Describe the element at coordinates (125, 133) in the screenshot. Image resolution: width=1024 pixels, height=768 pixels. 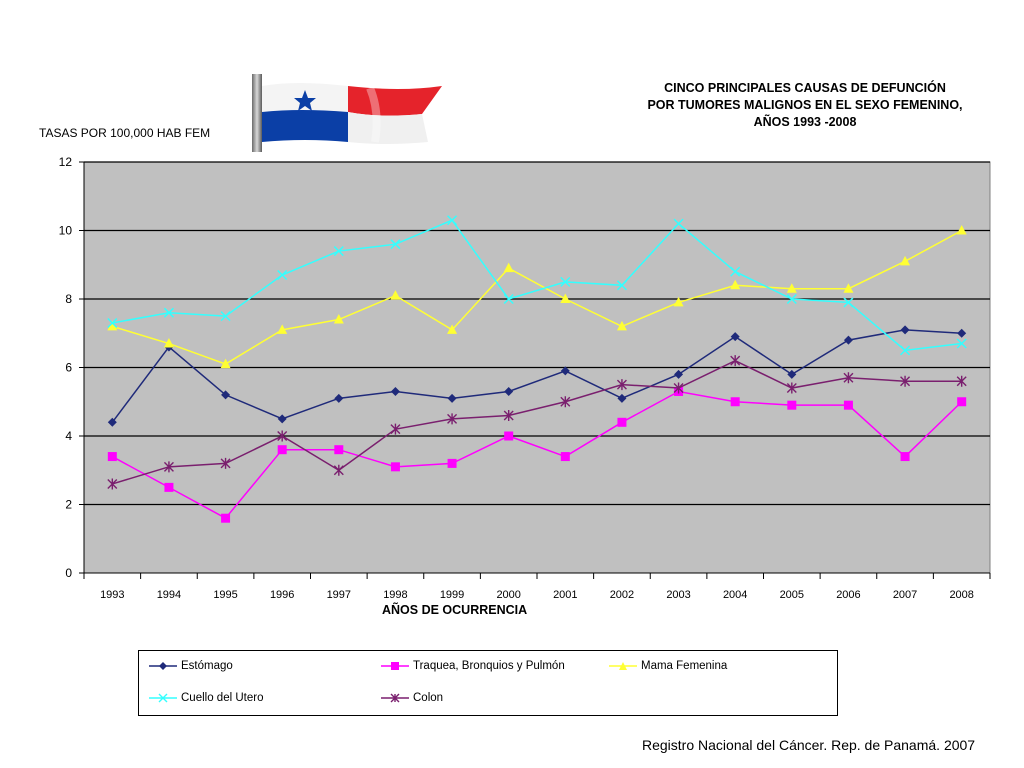
I see `y-axis-label: TASAS POR 100,000 HAB FEM` at that location.